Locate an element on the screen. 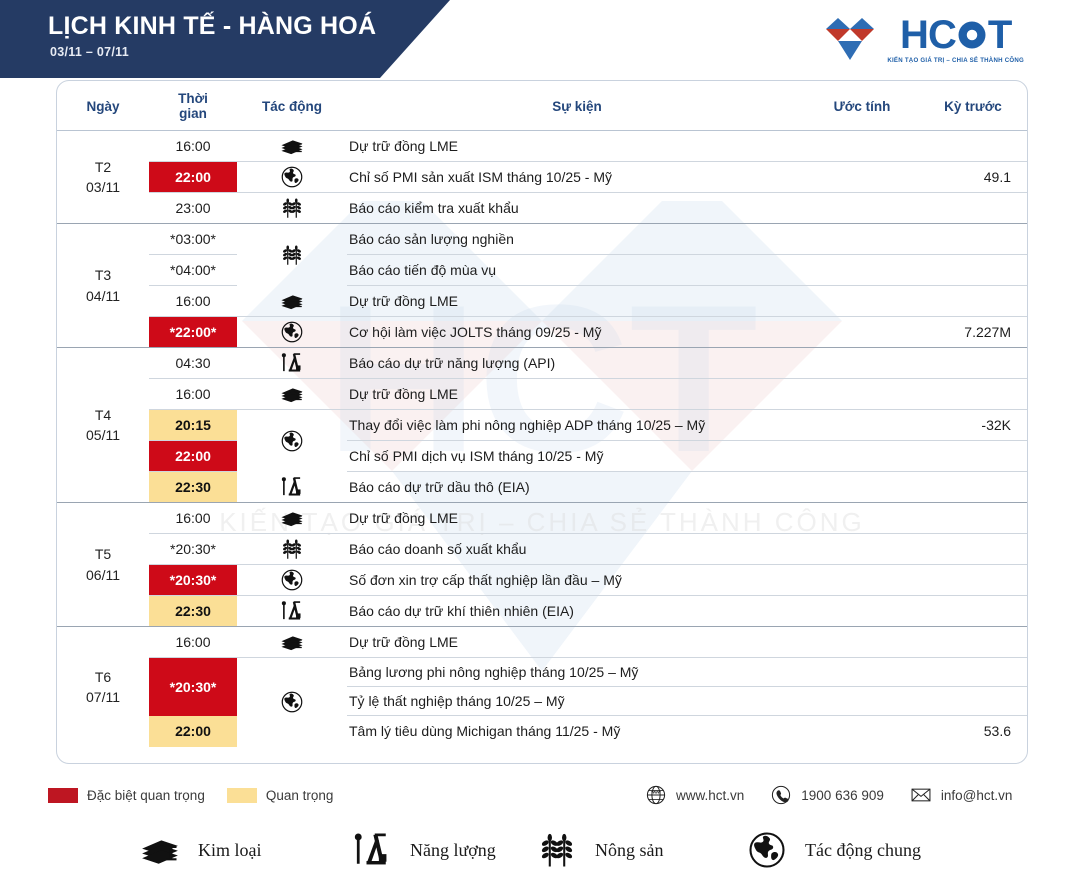 This screenshot has width=1082, height=883. column-header-estimate: Ước tính is located at coordinates (862, 106).